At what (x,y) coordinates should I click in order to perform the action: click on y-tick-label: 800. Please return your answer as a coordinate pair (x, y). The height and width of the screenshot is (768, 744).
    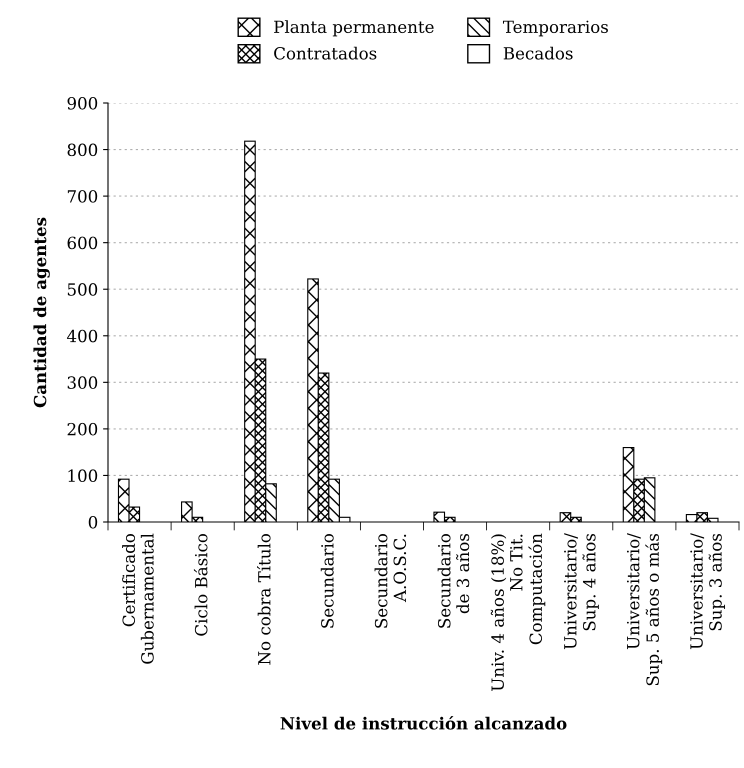
    Looking at the image, I should click on (83, 150).